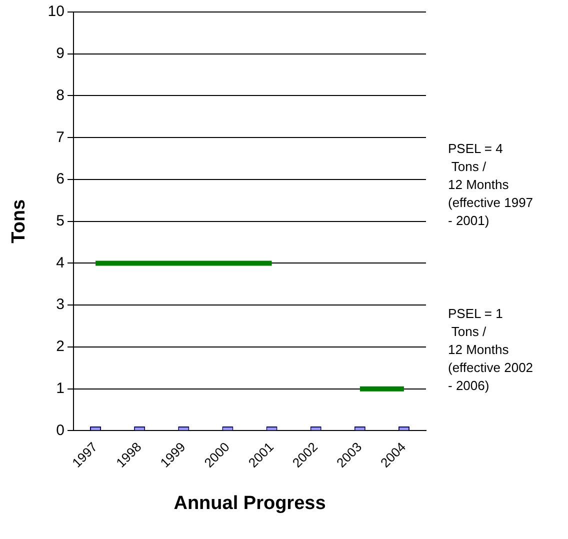 The image size is (568, 539). I want to click on y-tick-label: 7, so click(60, 137).